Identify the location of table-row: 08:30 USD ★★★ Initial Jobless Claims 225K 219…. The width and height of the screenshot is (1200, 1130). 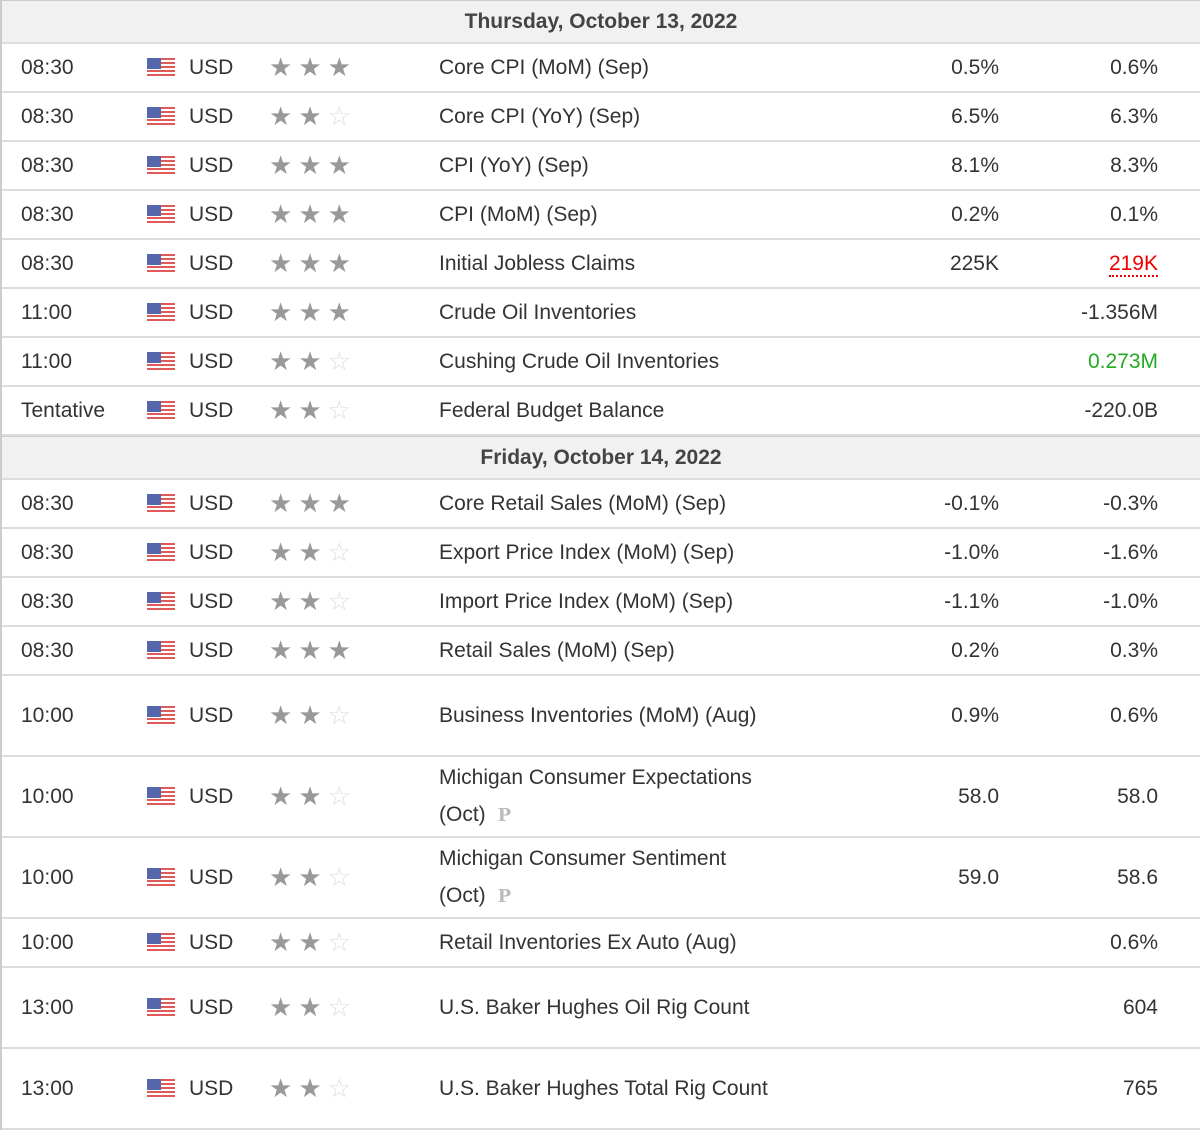
(601, 264).